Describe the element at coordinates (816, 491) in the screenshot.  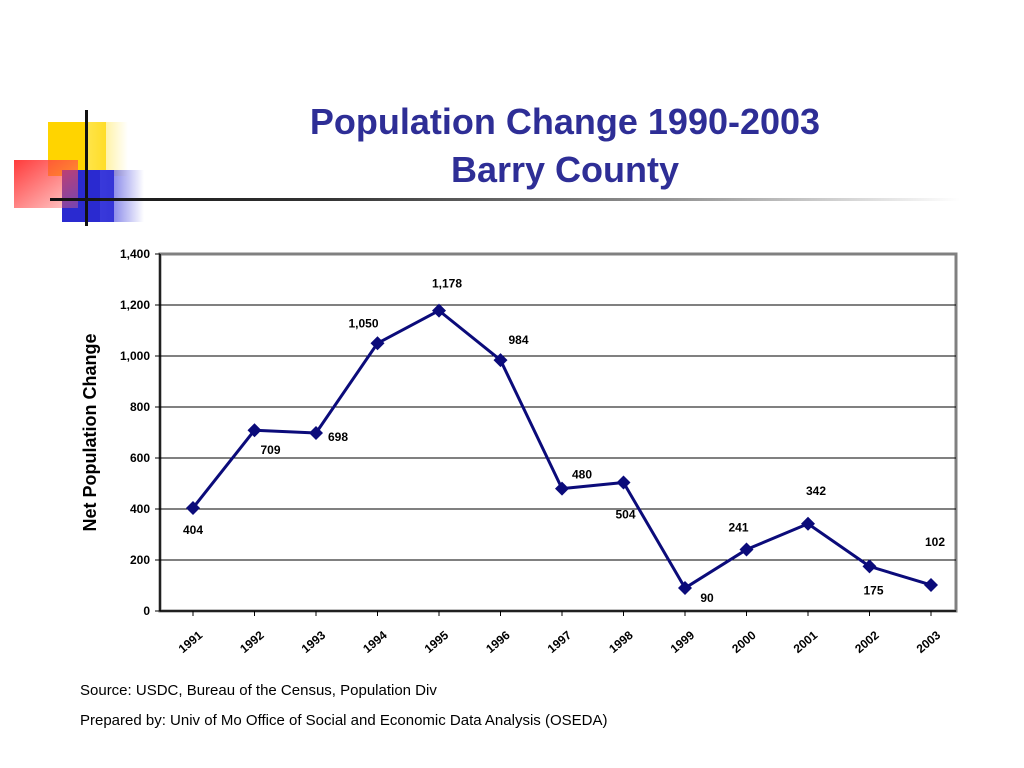
I see `data-label: 342` at that location.